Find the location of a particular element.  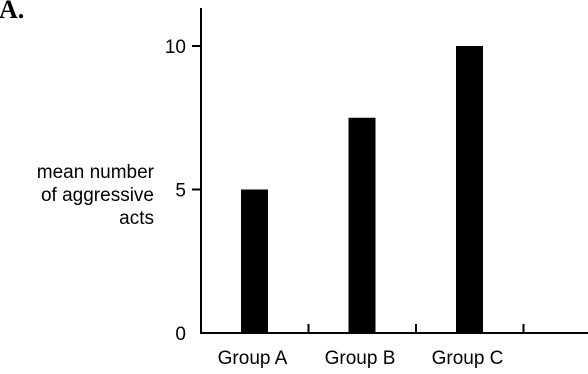

x-tick-label-group-b: Group B is located at coordinates (360, 358).